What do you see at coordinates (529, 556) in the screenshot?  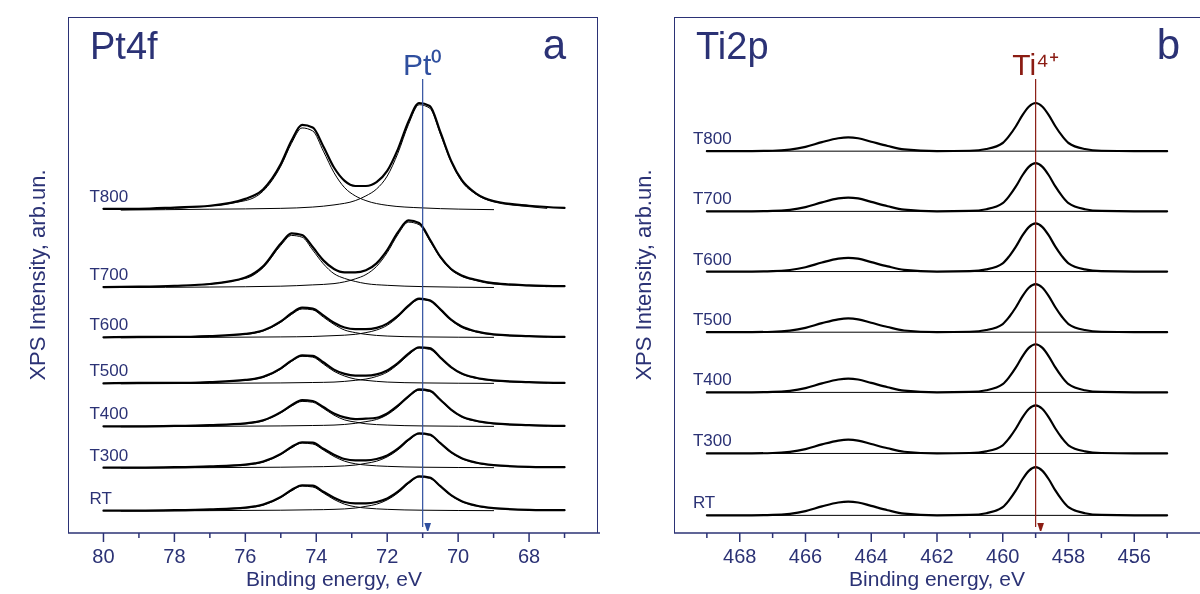 I see `x-tick-label: 68` at bounding box center [529, 556].